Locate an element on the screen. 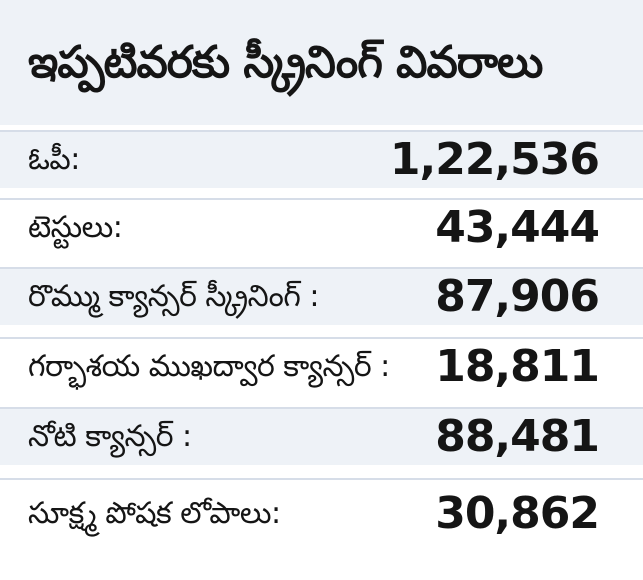 The width and height of the screenshot is (643, 580). row-value: 87,906 is located at coordinates (517, 296).